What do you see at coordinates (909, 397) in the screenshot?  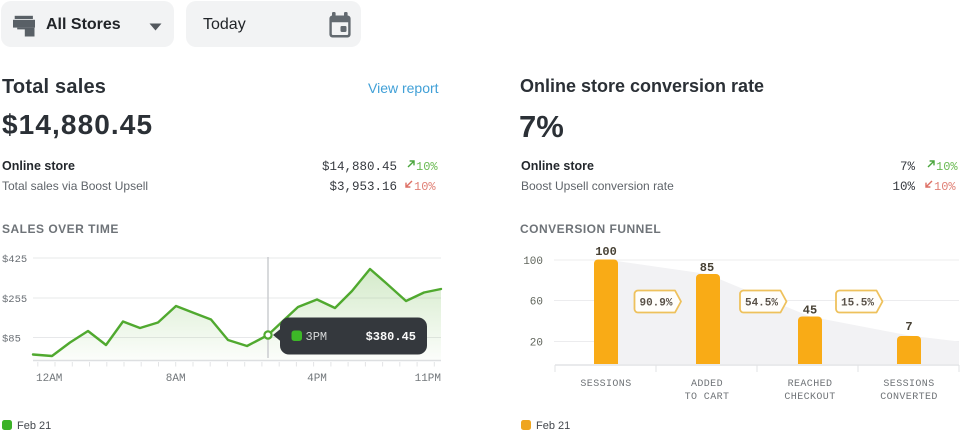 I see `svg-text: CONVERTED` at bounding box center [909, 397].